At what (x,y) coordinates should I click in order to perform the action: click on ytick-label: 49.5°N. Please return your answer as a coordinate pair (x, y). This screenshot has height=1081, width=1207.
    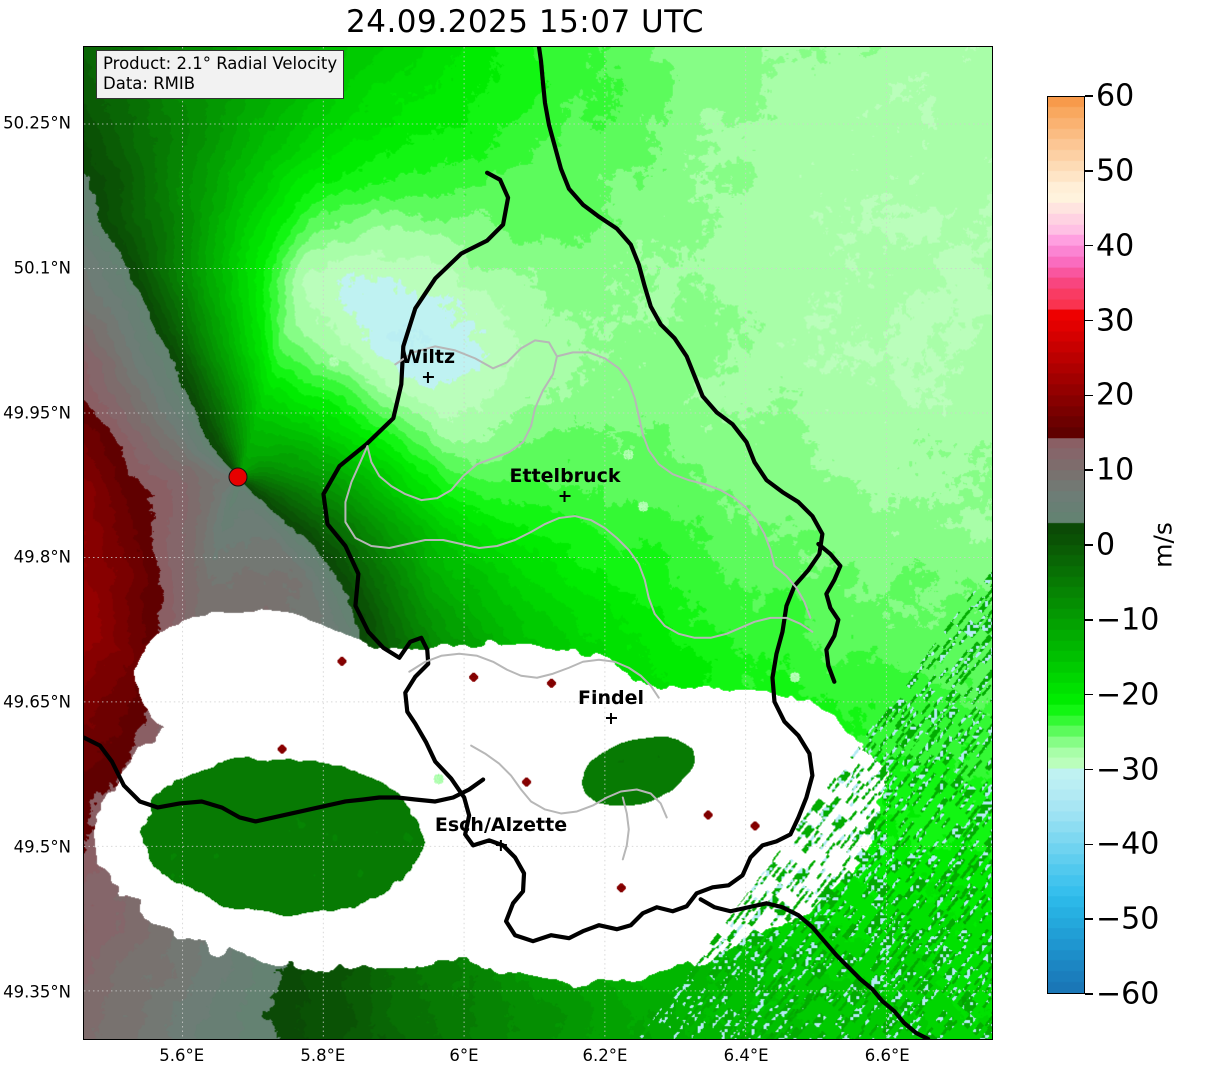
    Looking at the image, I should click on (42, 847).